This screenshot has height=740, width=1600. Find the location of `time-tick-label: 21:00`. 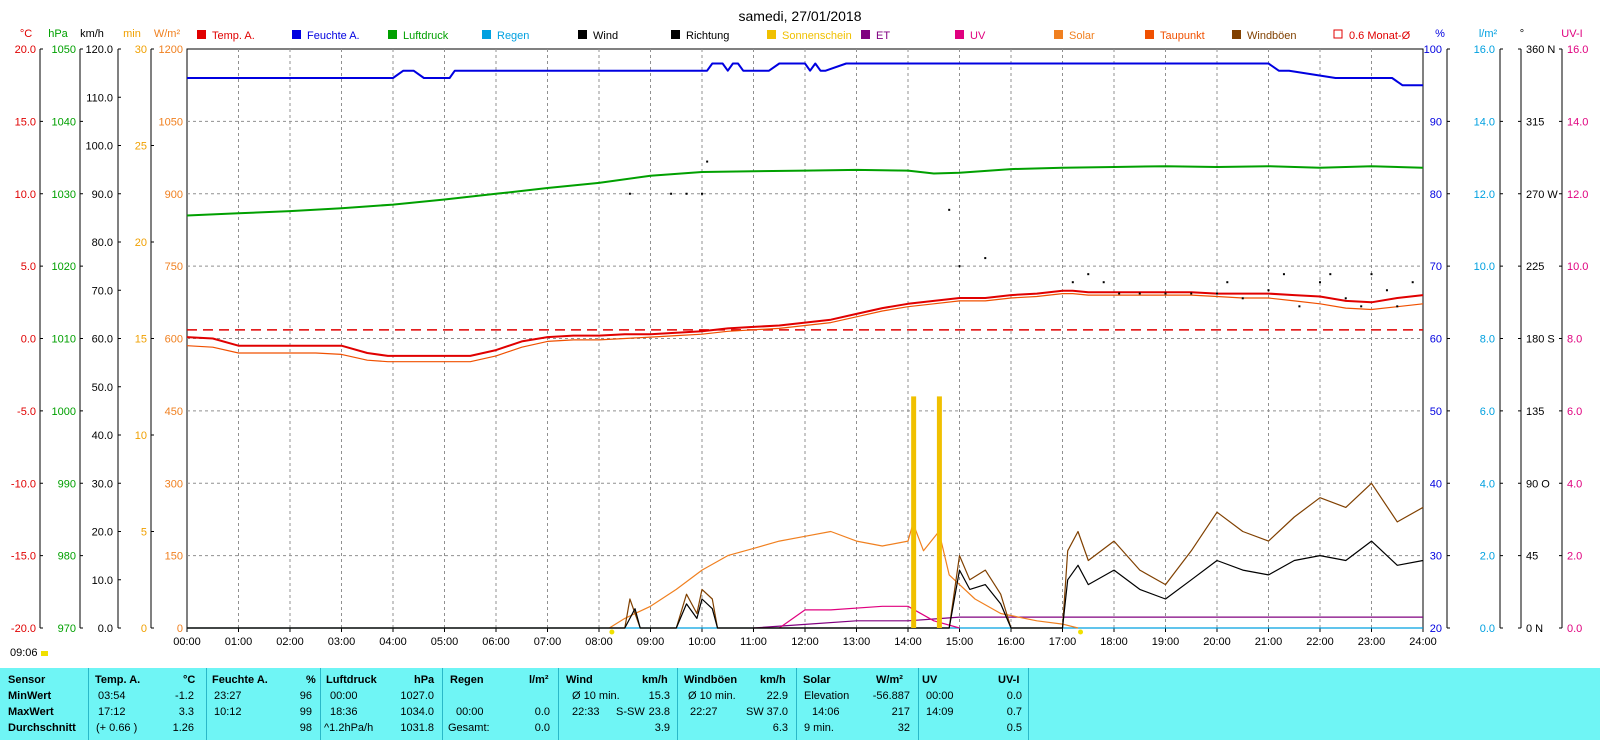

time-tick-label: 21:00 is located at coordinates (1269, 642).